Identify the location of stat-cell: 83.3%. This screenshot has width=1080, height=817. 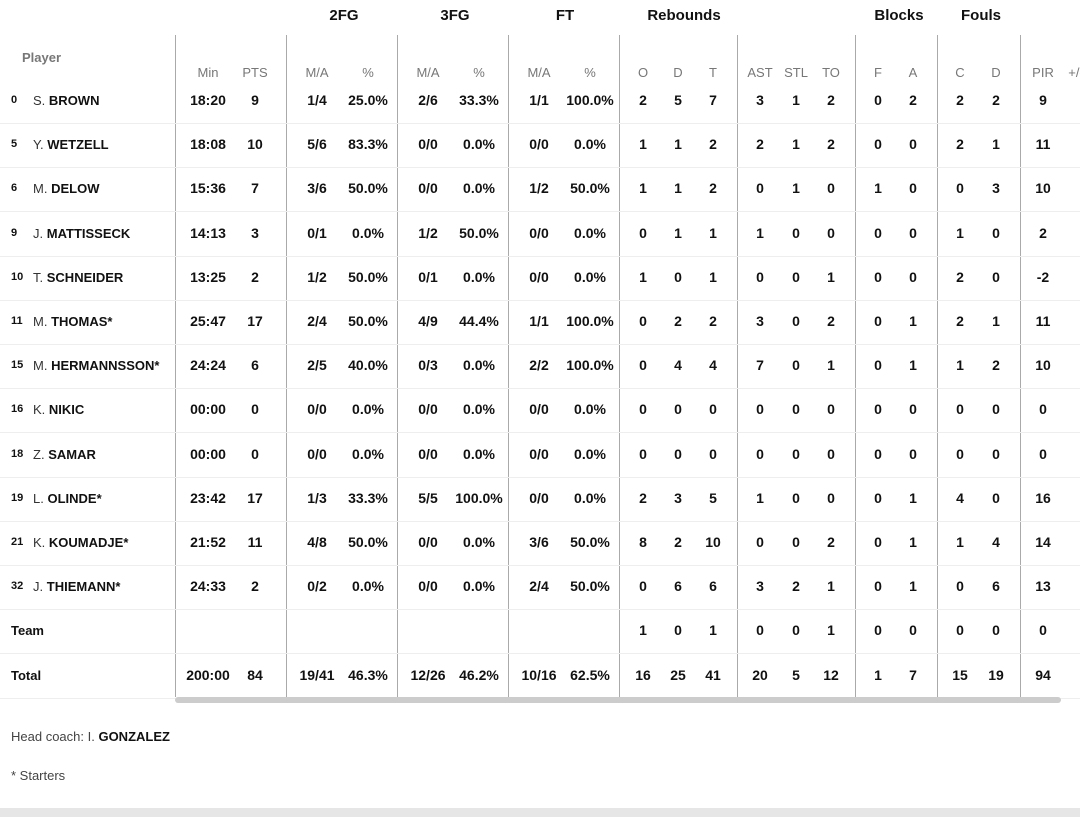
(368, 144).